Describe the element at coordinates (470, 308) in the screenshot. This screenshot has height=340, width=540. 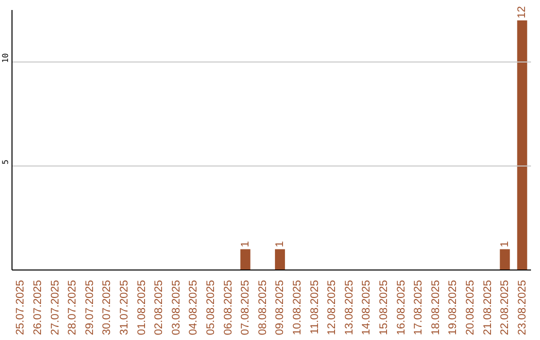
I see `x-tick-label: 20.08.2025` at that location.